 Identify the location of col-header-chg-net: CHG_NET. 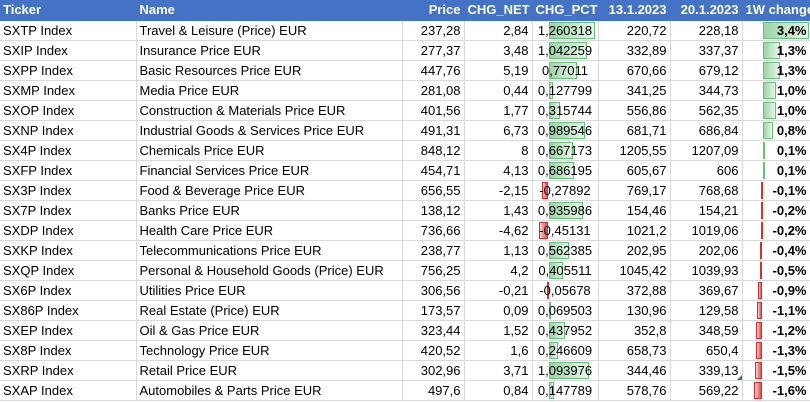
(498, 10).